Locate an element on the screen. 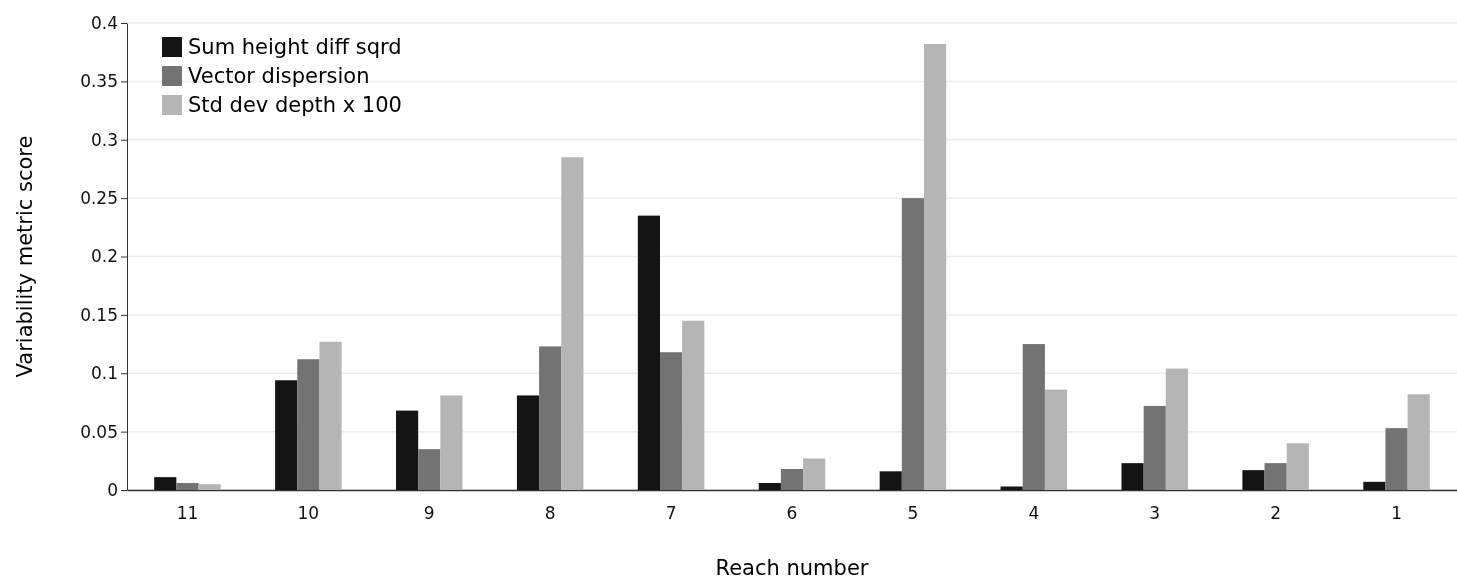  x-tick-label: 7 is located at coordinates (671, 512).